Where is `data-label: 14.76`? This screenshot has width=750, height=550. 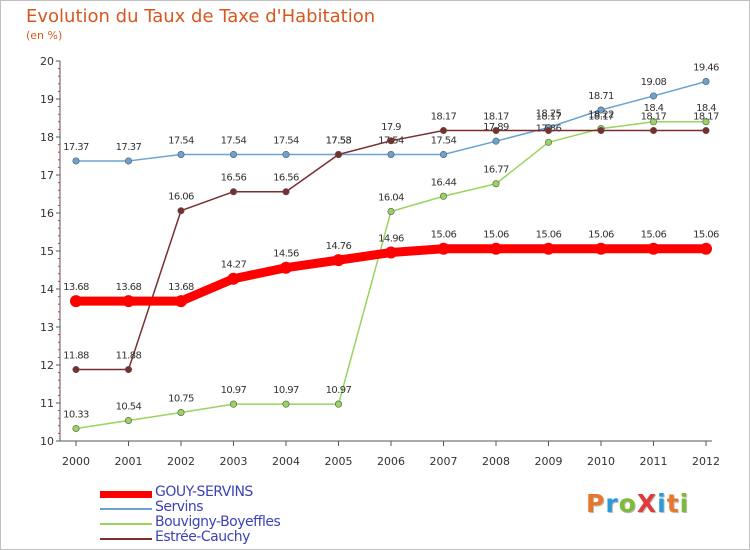 data-label: 14.76 is located at coordinates (339, 246).